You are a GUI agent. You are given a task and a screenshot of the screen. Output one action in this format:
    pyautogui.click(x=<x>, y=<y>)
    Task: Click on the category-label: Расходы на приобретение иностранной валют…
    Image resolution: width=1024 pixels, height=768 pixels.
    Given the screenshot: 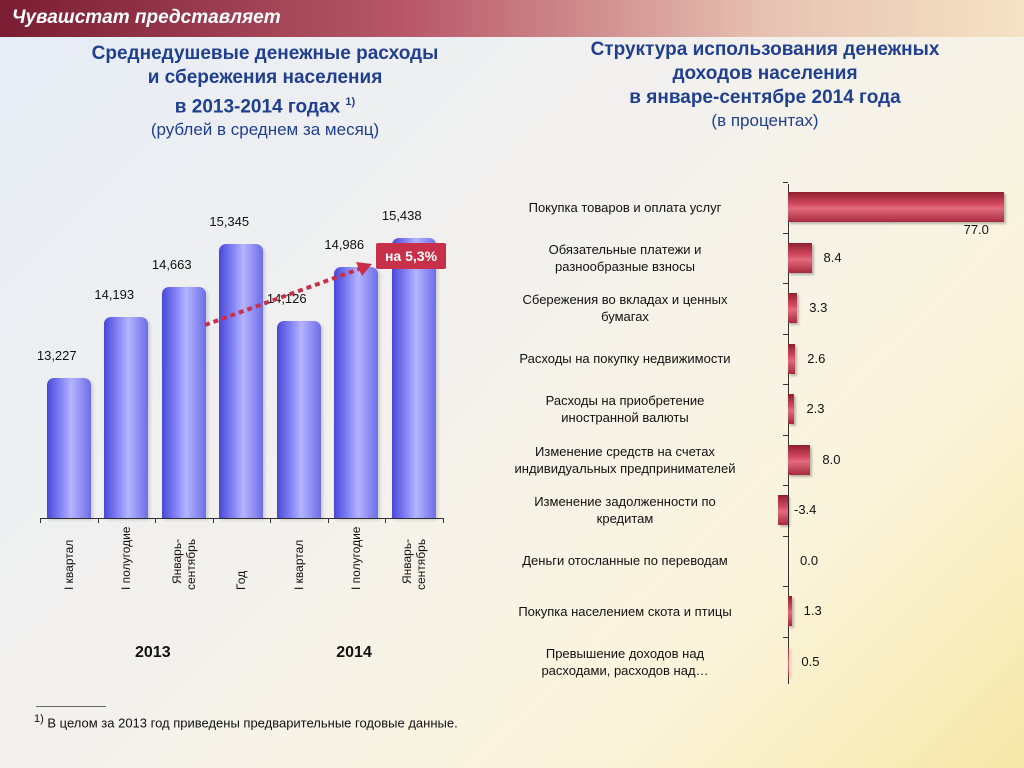 What is the action you would take?
    pyautogui.click(x=625, y=409)
    